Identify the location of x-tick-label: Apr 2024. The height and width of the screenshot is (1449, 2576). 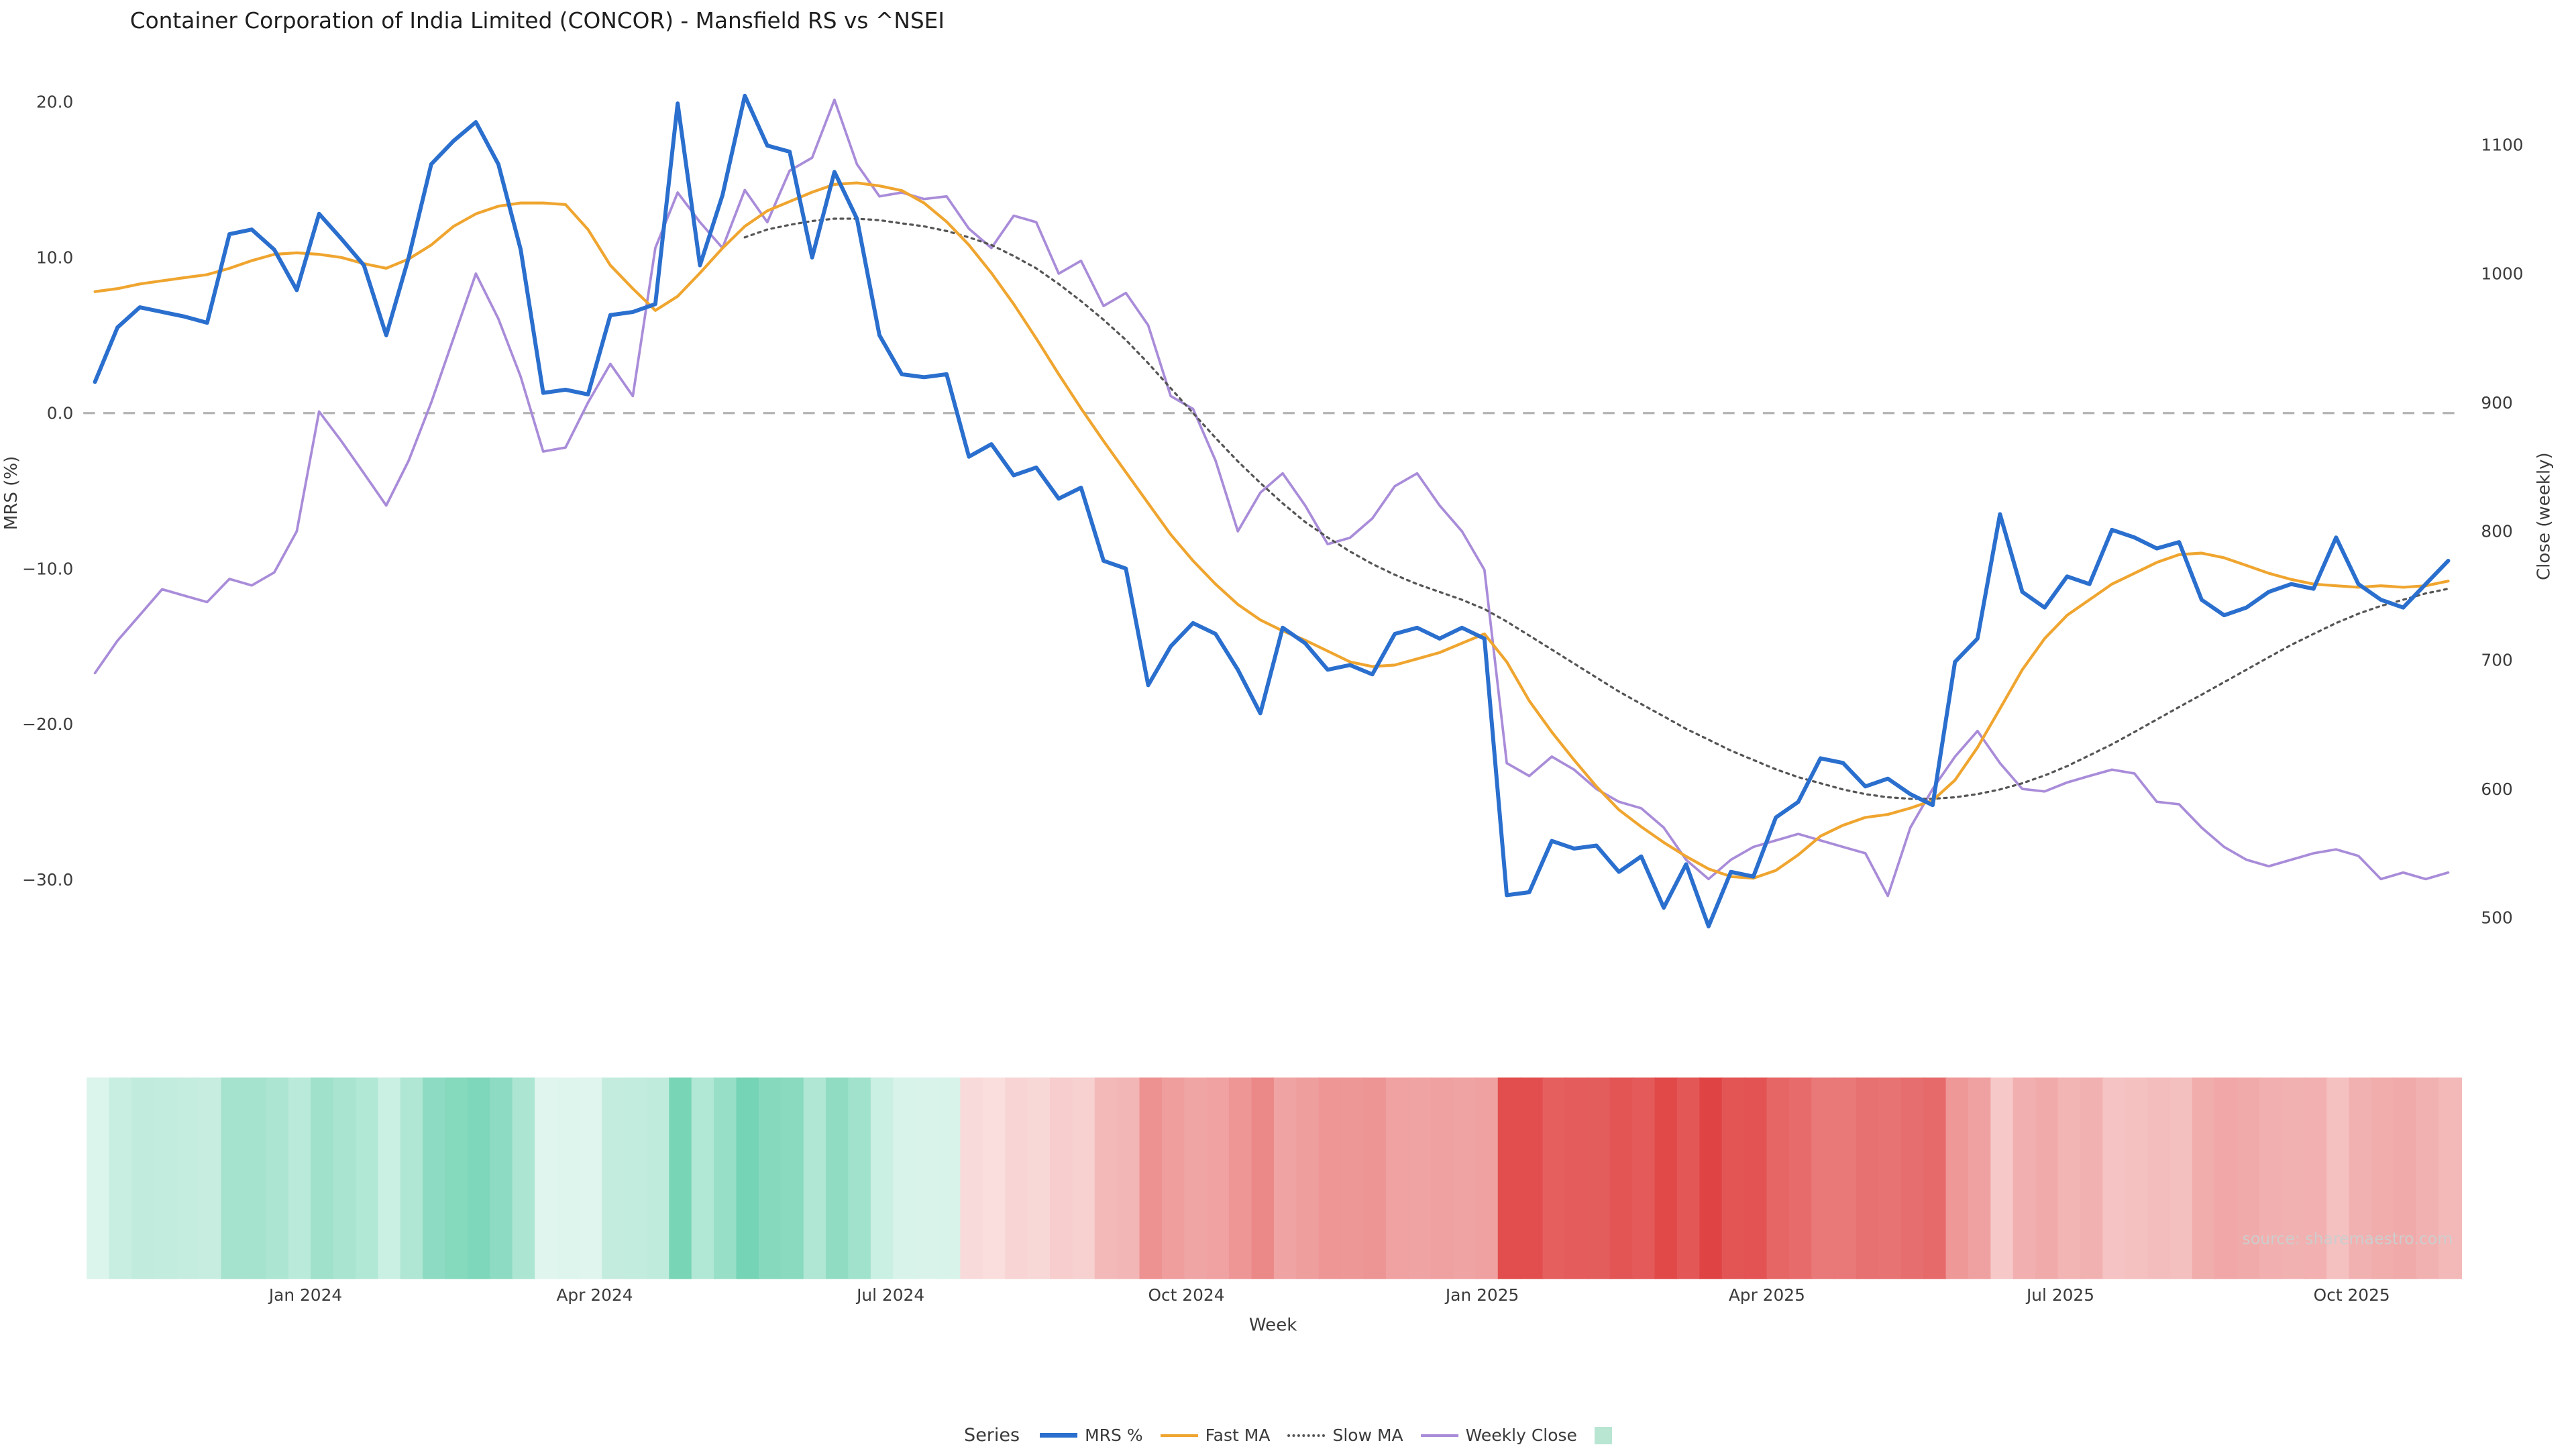
(594, 1295).